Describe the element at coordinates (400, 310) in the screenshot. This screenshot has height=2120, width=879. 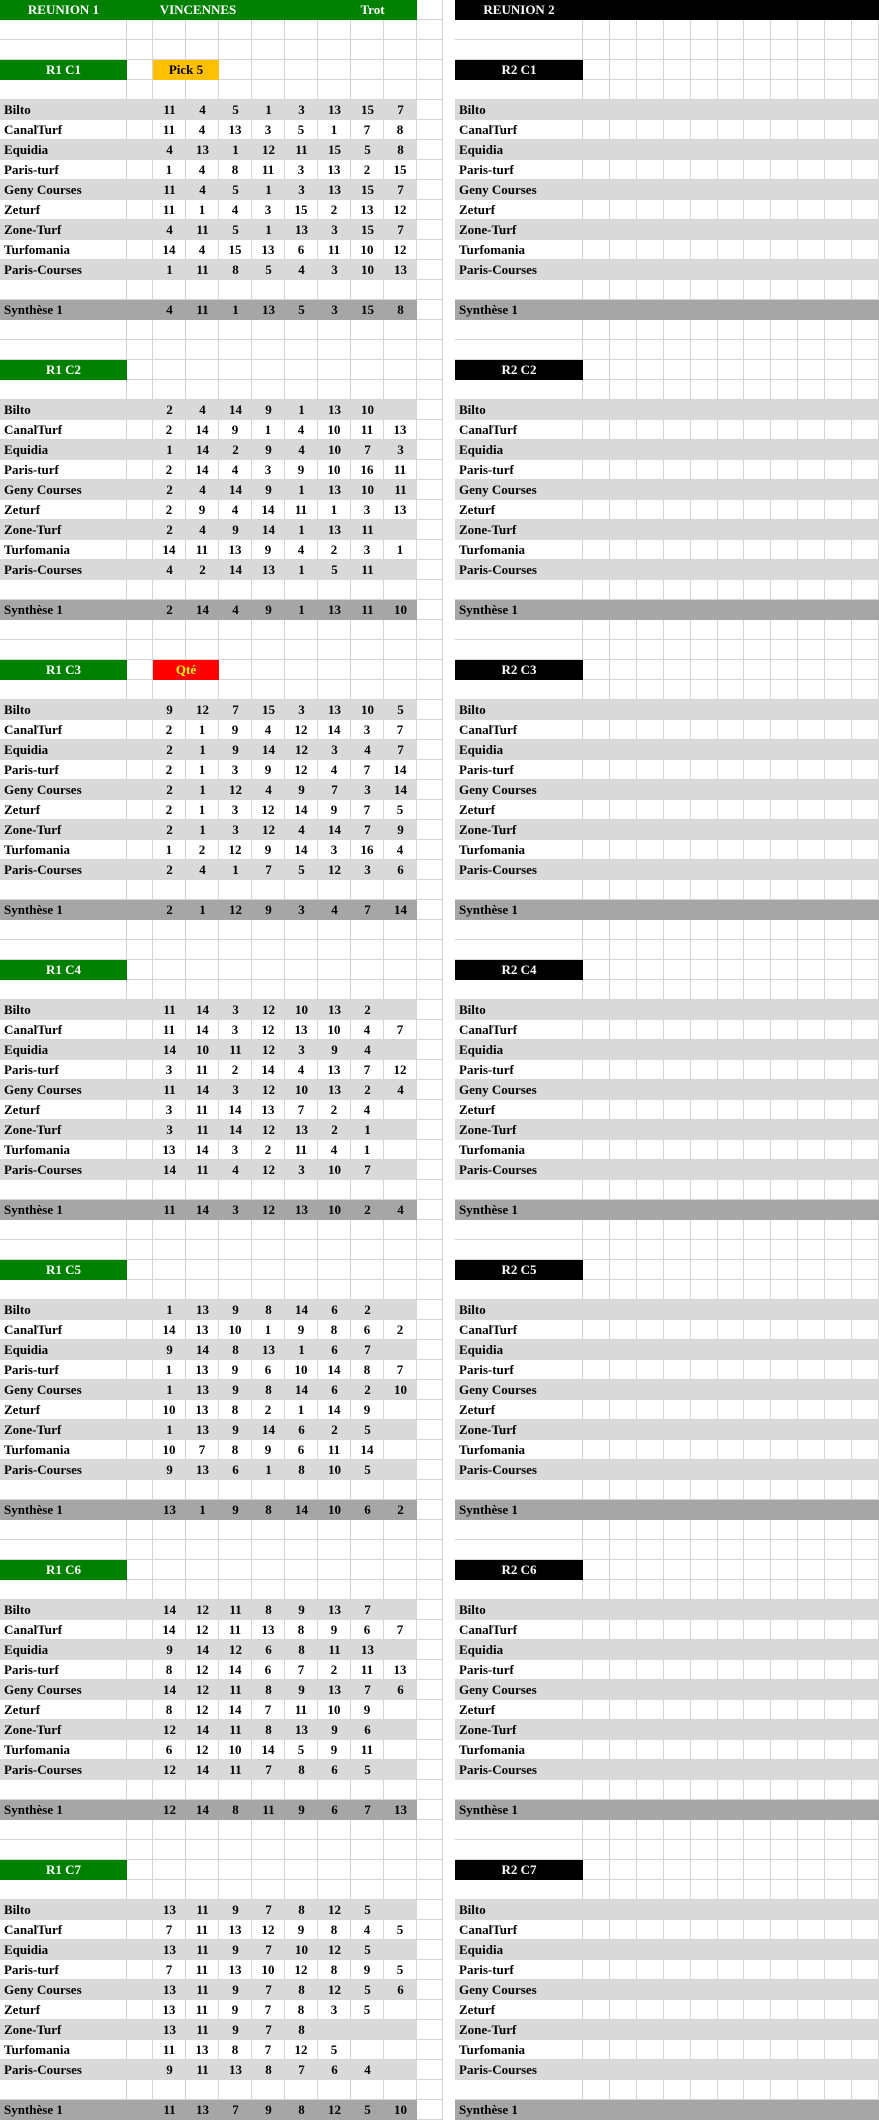
I see `synthese-number-cell: 8` at that location.